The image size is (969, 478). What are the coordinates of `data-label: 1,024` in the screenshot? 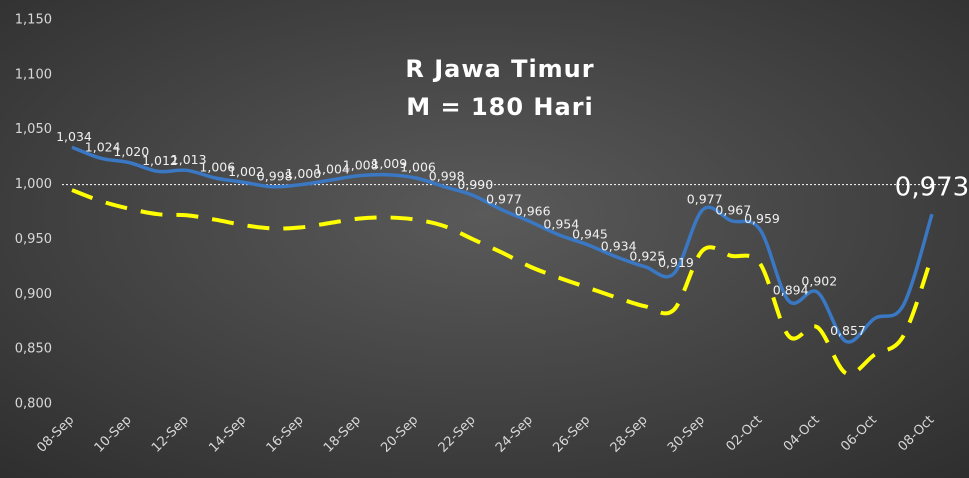 It's located at (103, 147).